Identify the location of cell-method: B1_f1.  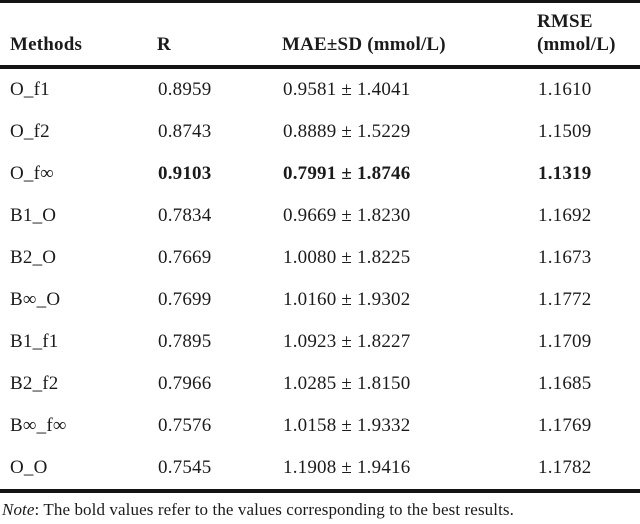
(34, 341).